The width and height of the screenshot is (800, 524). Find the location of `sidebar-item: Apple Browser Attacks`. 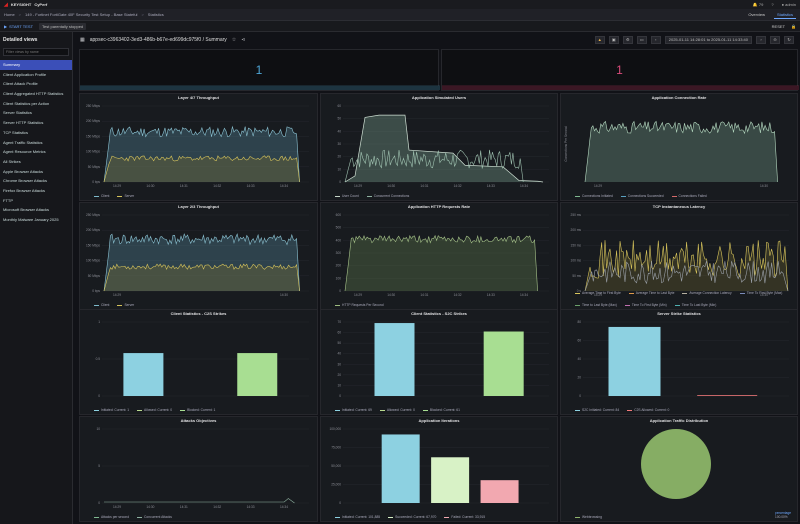

sidebar-item: Apple Browser Attacks is located at coordinates (23, 171).